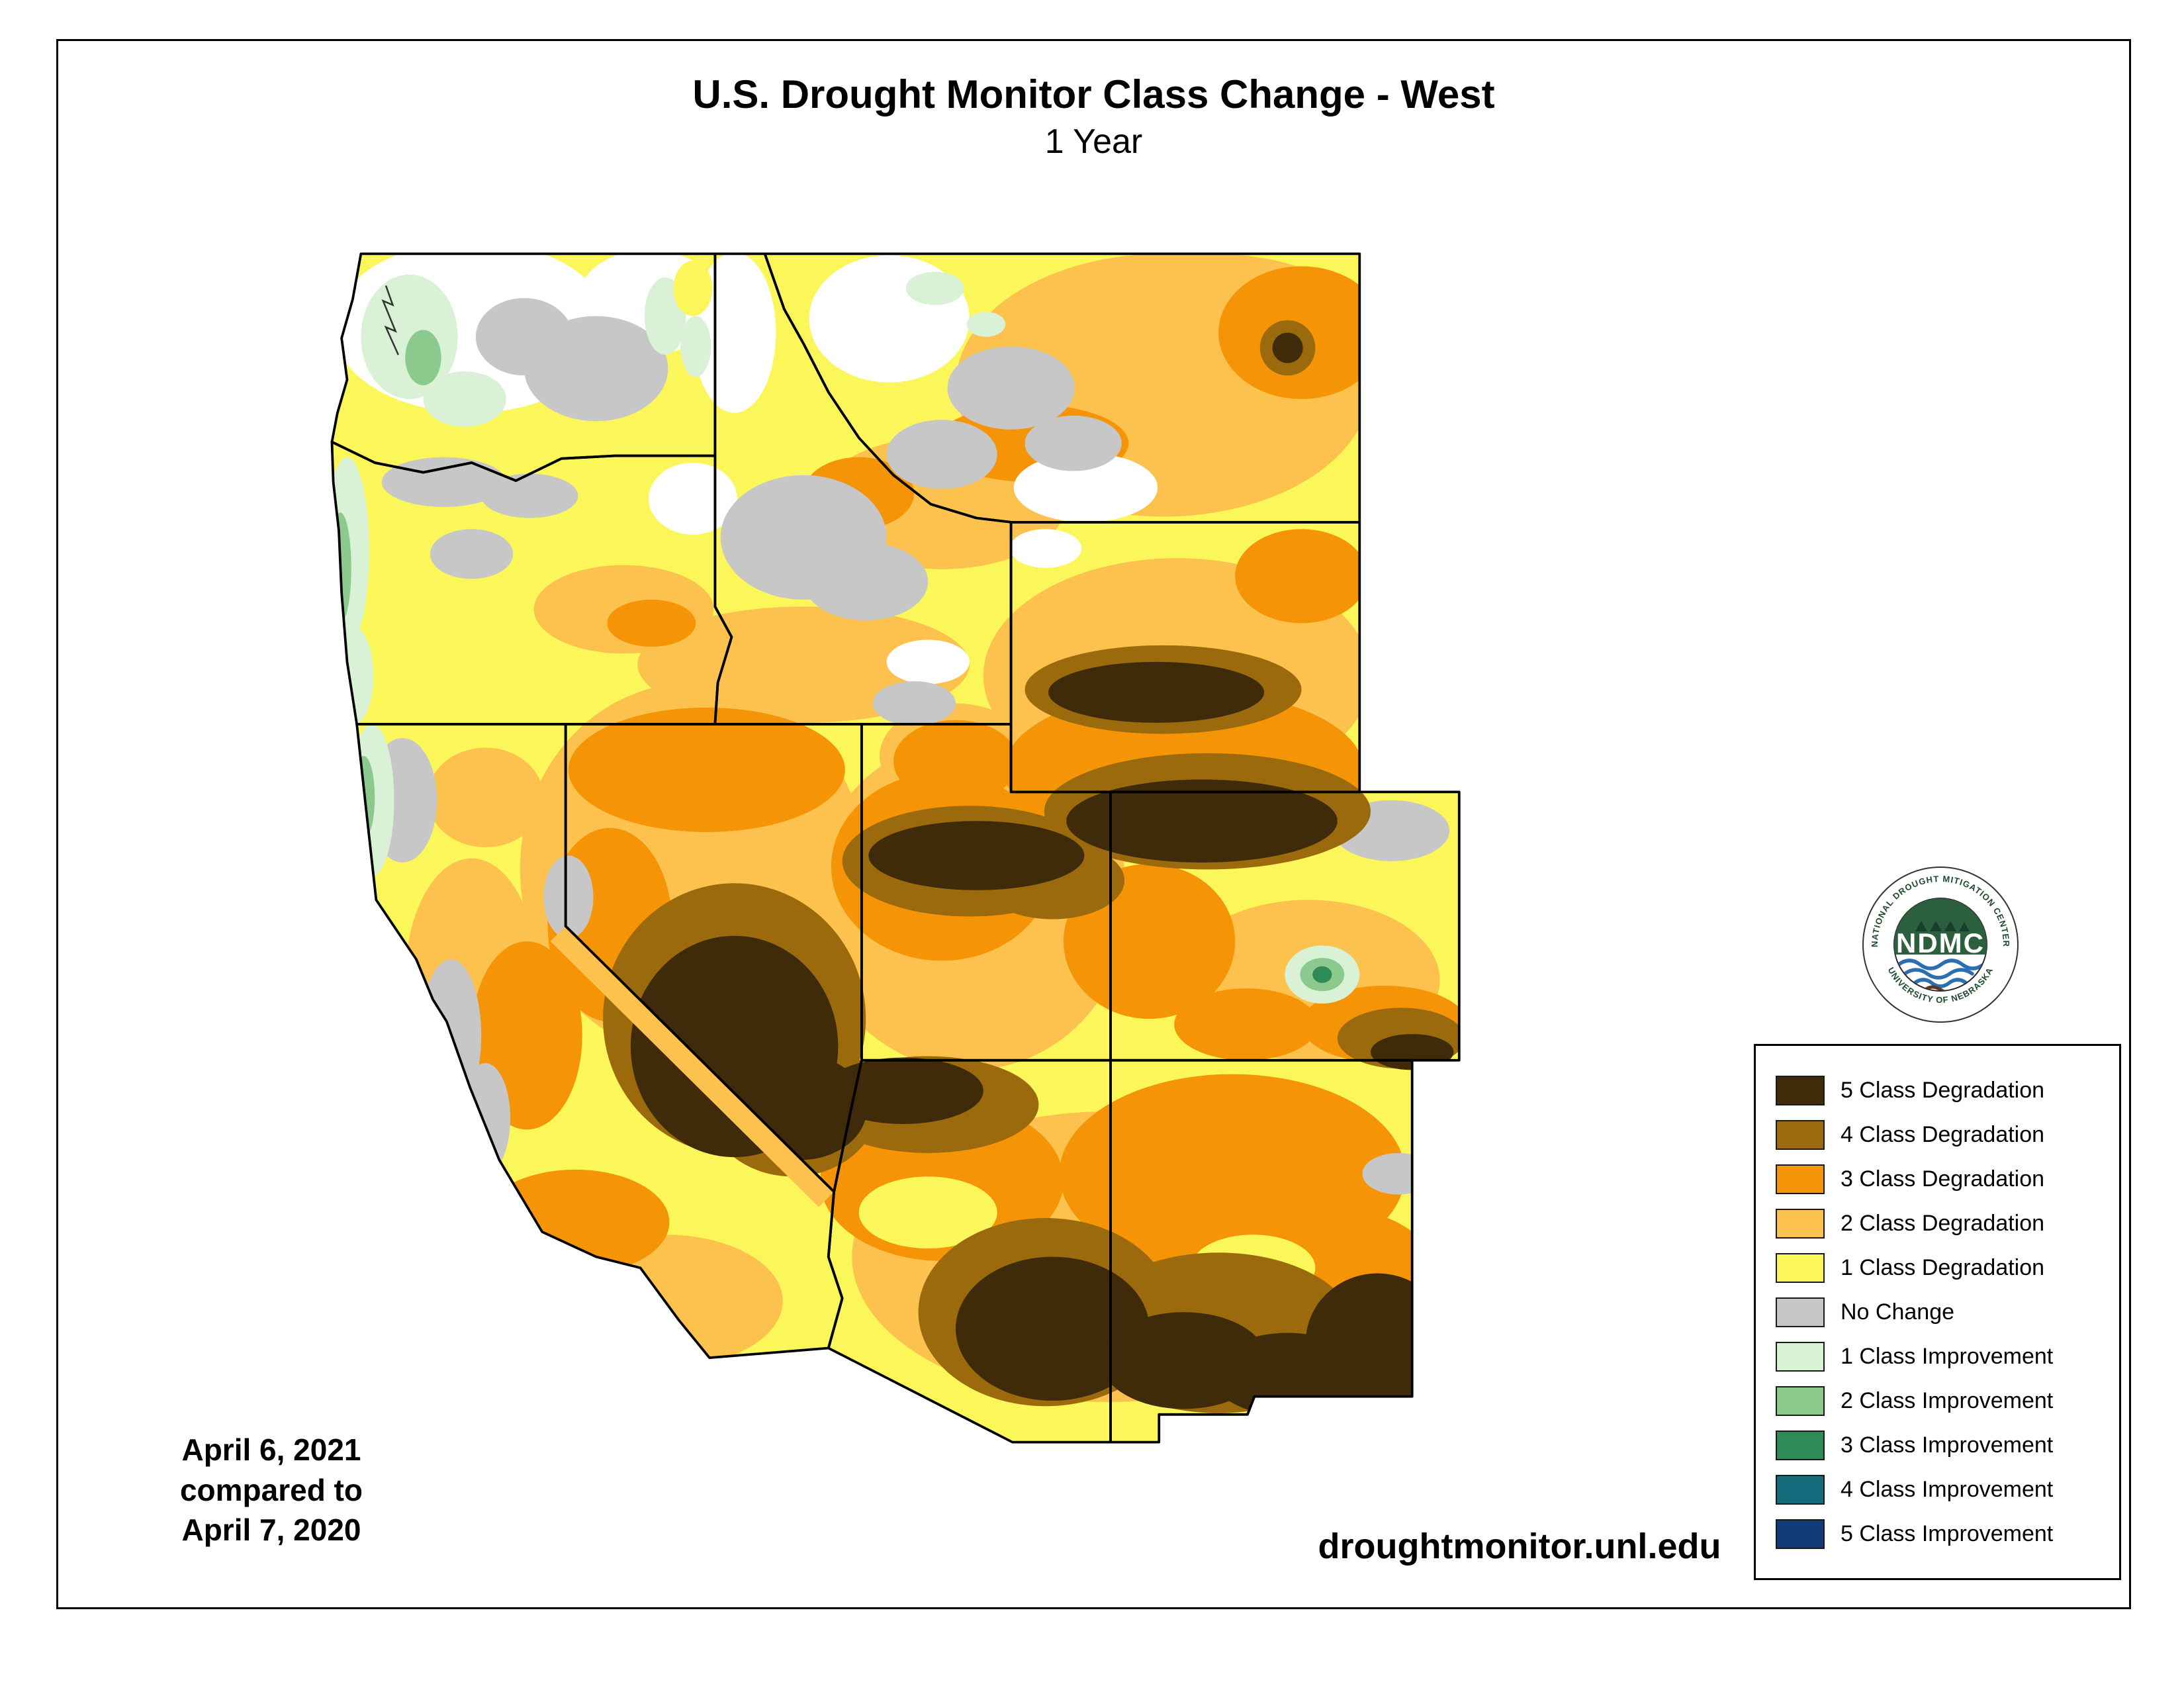 The width and height of the screenshot is (2184, 1688). Describe the element at coordinates (1093, 141) in the screenshot. I see `page-subtitle: 1 Year` at that location.